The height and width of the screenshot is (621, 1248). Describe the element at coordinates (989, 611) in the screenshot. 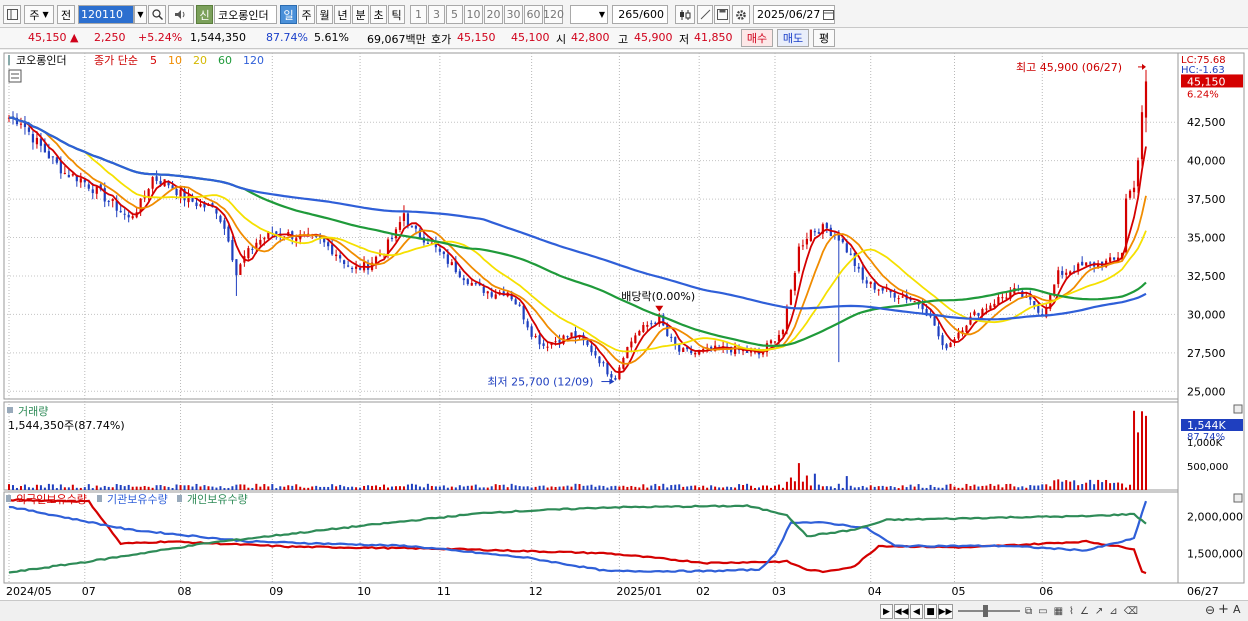

I see `zoom-slider-track` at that location.